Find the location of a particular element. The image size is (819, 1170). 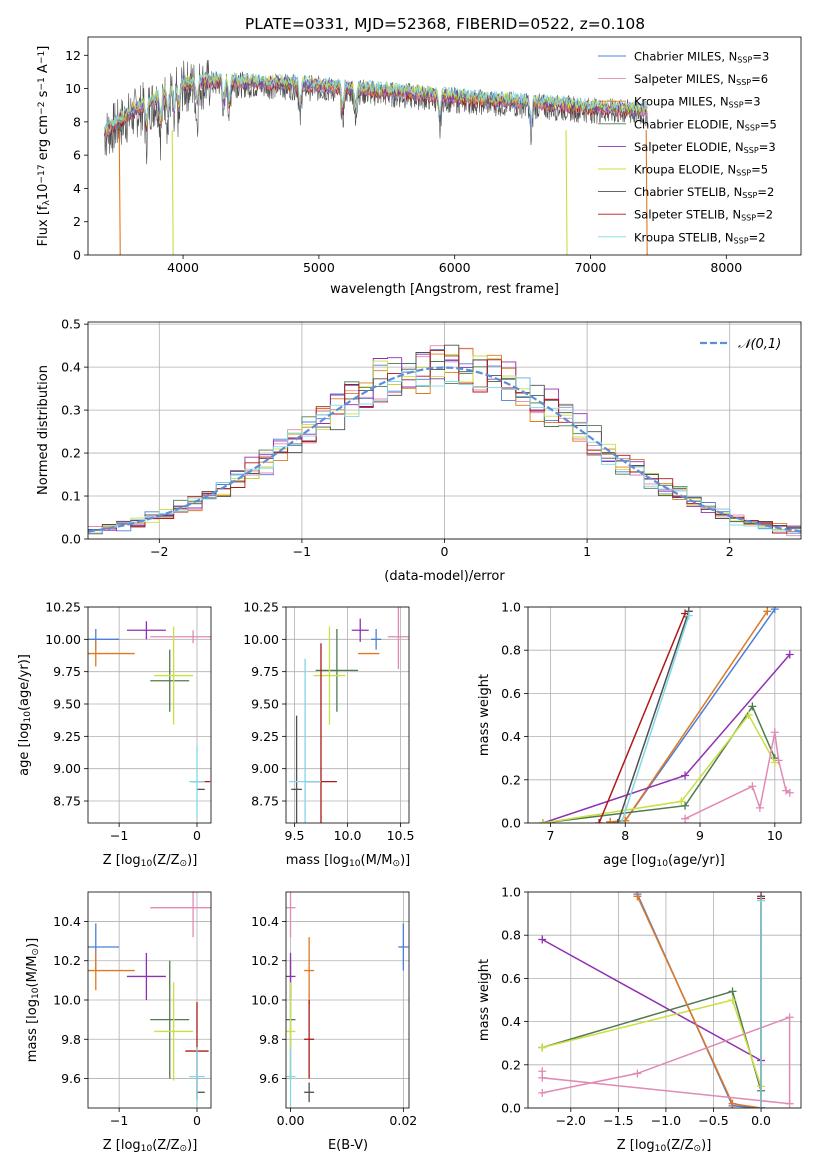

x-tick-label: 7 is located at coordinates (550, 835).